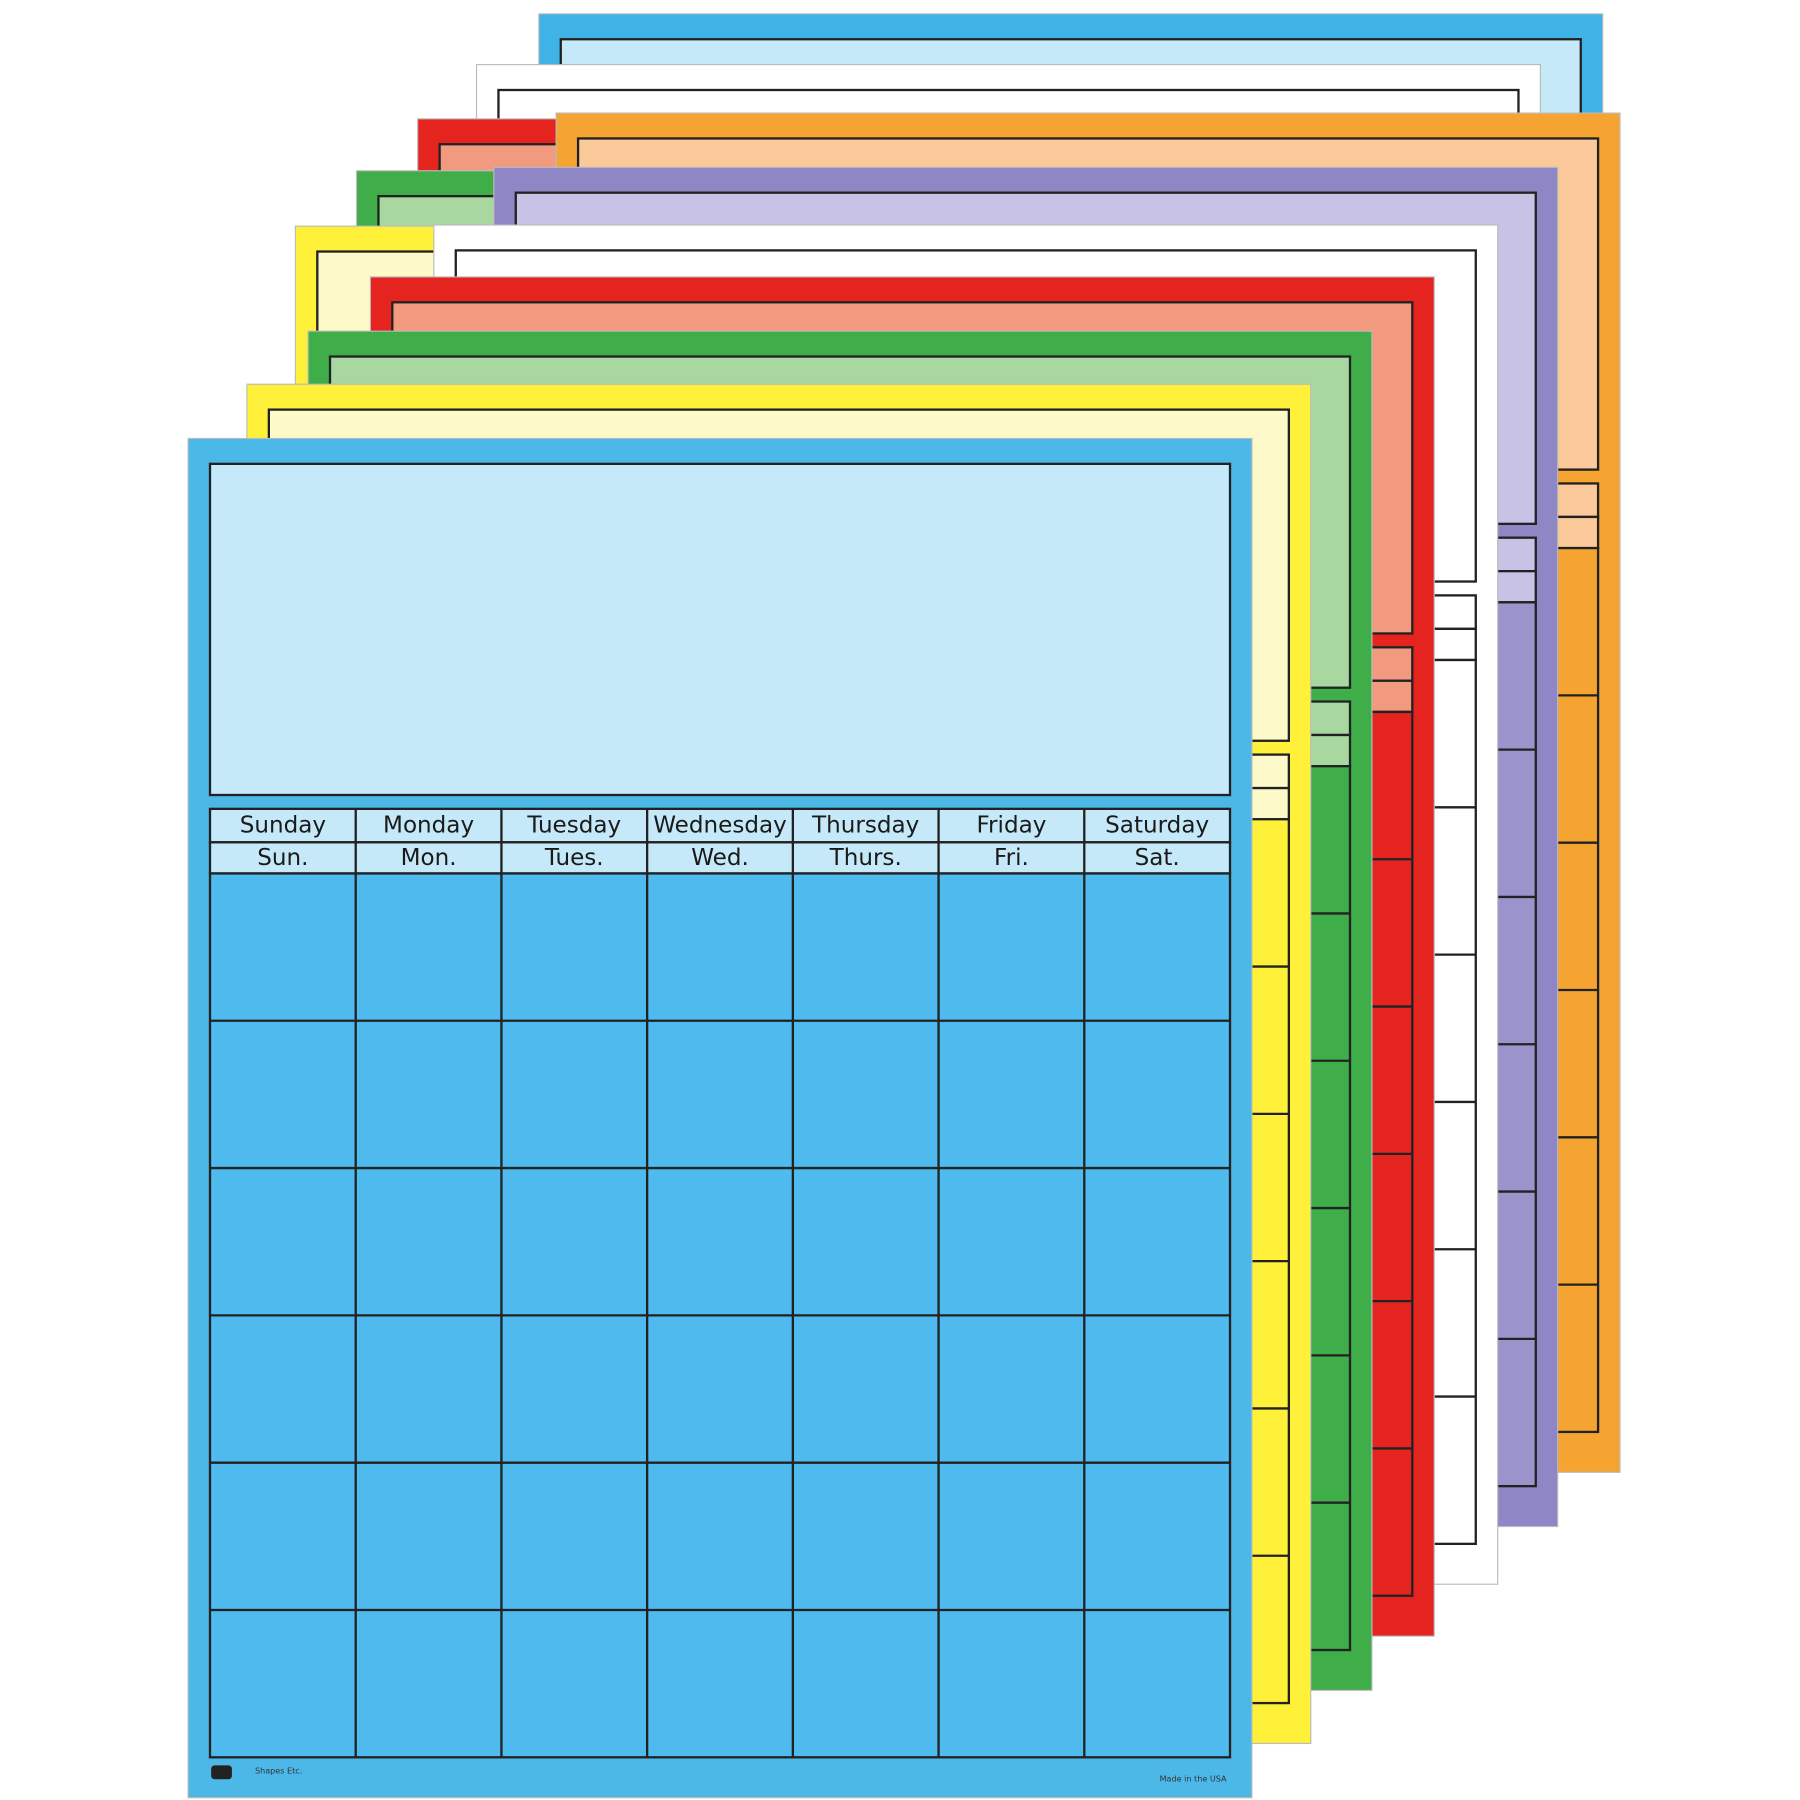 This screenshot has width=1800, height=1800. I want to click on day-name: Sunday, so click(283, 826).